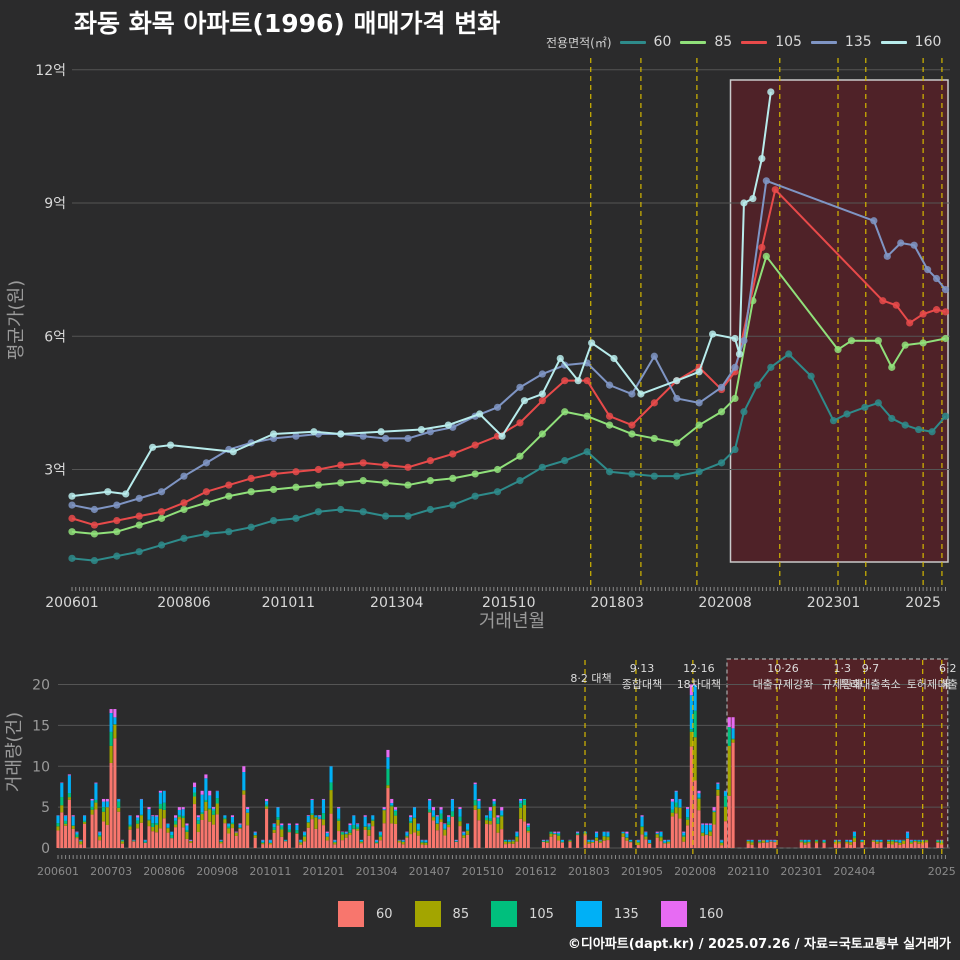  I want to click on volume-x-tick-label: 201304, so click(377, 871).